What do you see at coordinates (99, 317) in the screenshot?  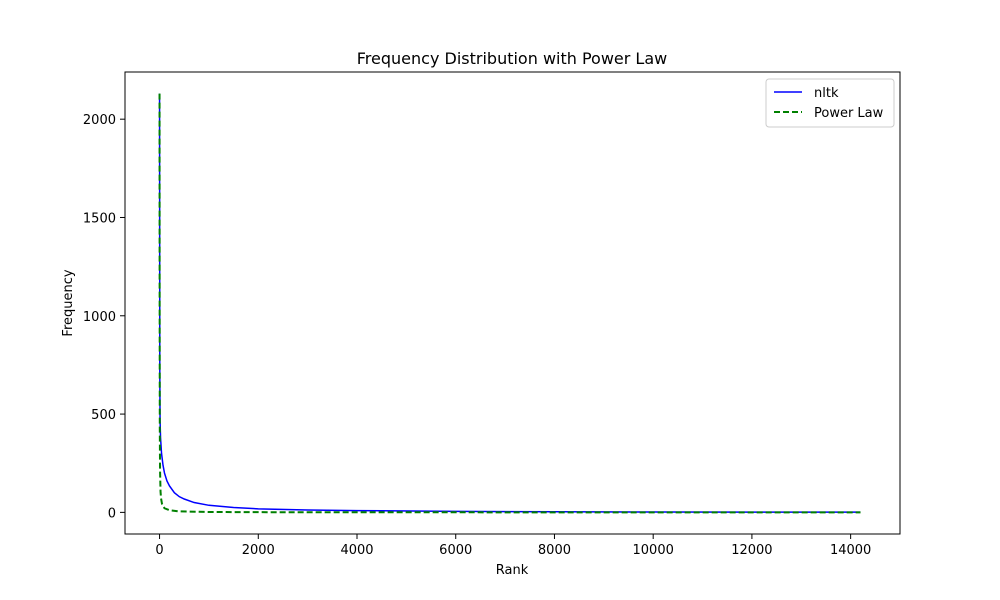 I see `y-tick-label: 1000` at bounding box center [99, 317].